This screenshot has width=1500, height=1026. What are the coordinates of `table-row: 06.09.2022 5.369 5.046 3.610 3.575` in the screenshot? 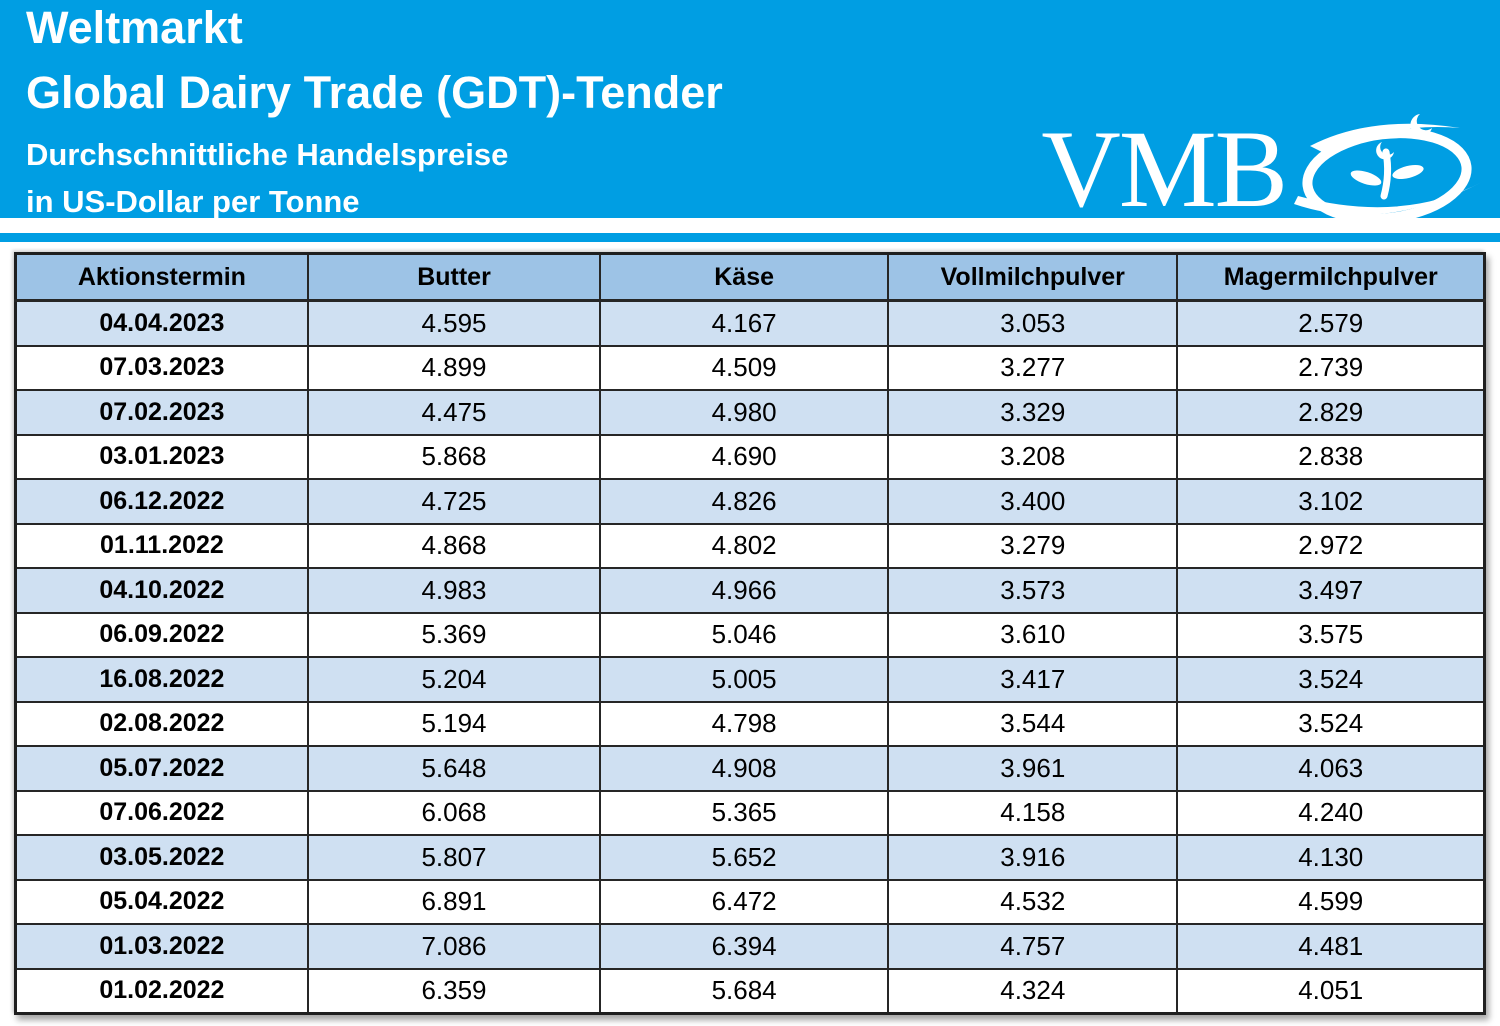 It's located at (750, 634).